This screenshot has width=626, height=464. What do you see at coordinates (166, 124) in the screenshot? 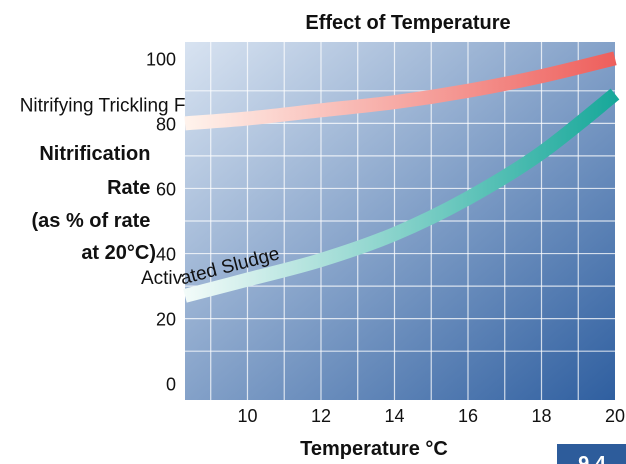
I see `y-tick-label: 80` at bounding box center [166, 124].